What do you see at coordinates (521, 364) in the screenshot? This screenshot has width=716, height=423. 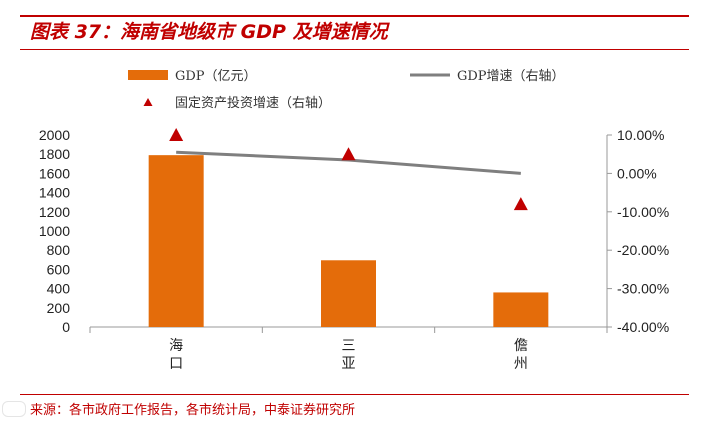 I see `category-label-char: 州` at bounding box center [521, 364].